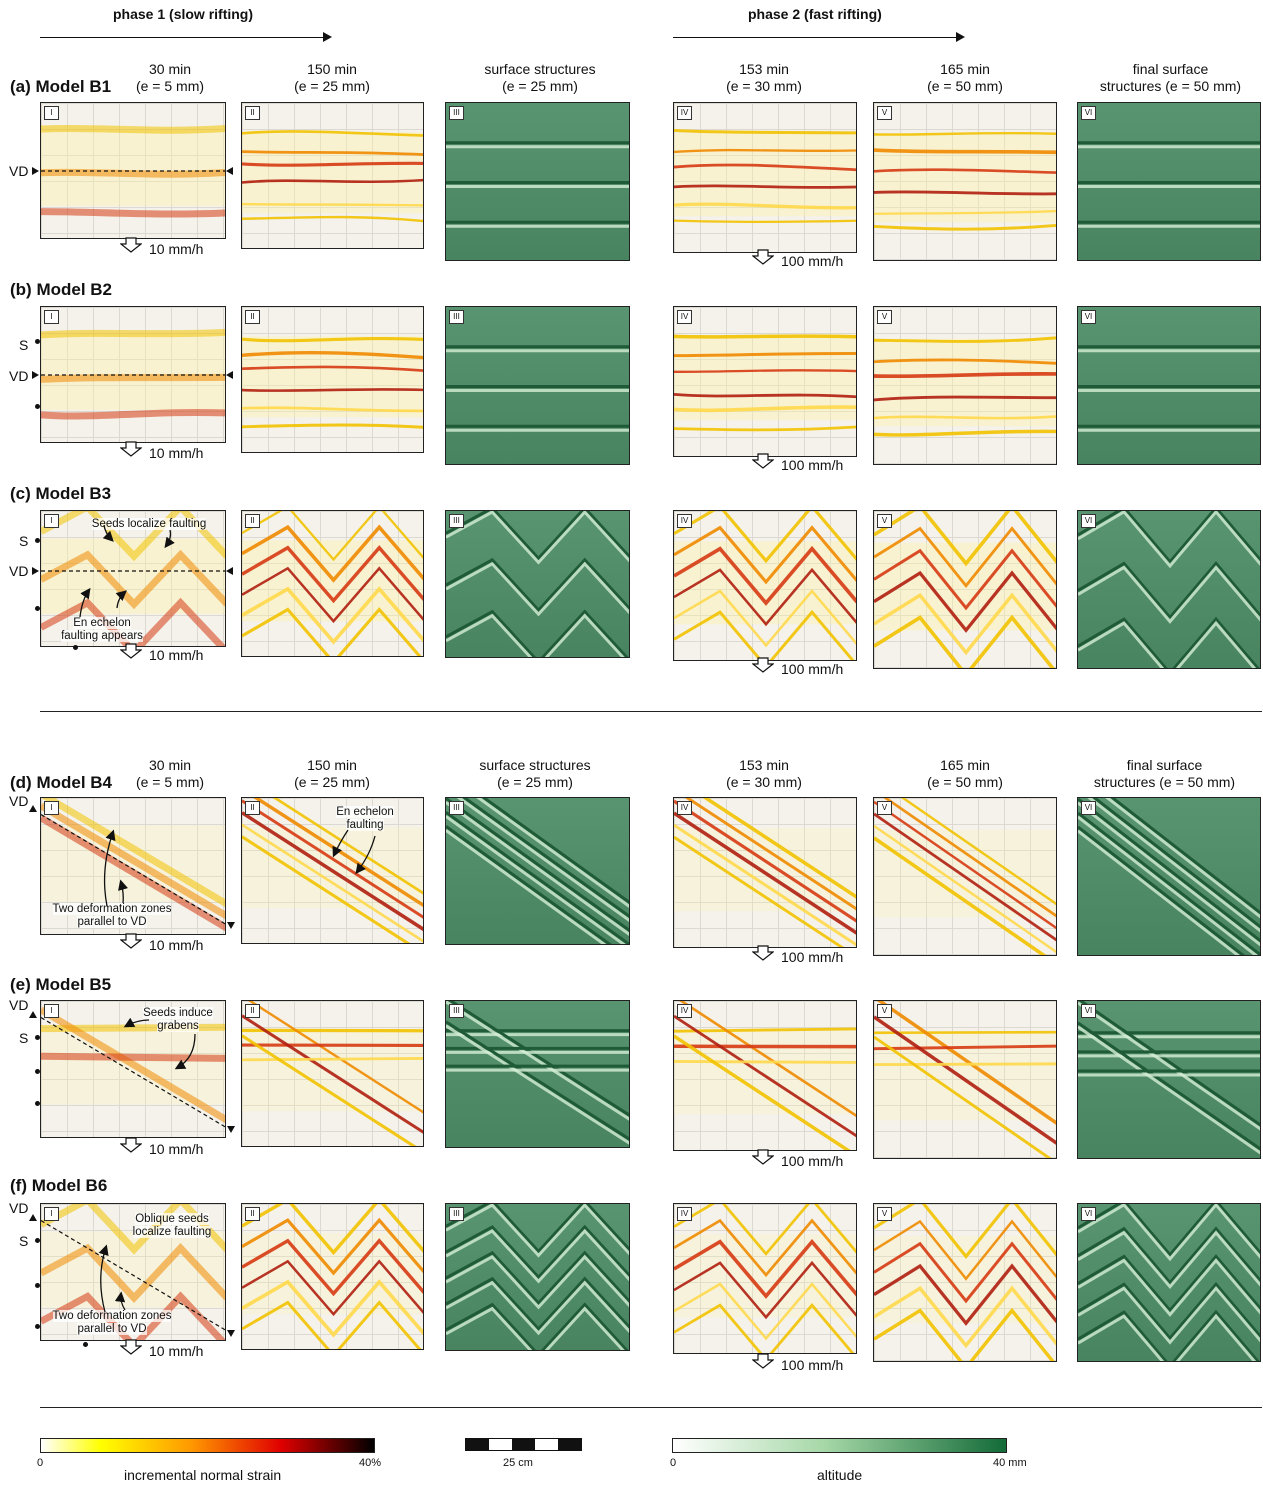 This screenshot has height=1485, width=1263. Describe the element at coordinates (518, 1463) in the screenshot. I see `scale-bar-label: 25 cm` at that location.